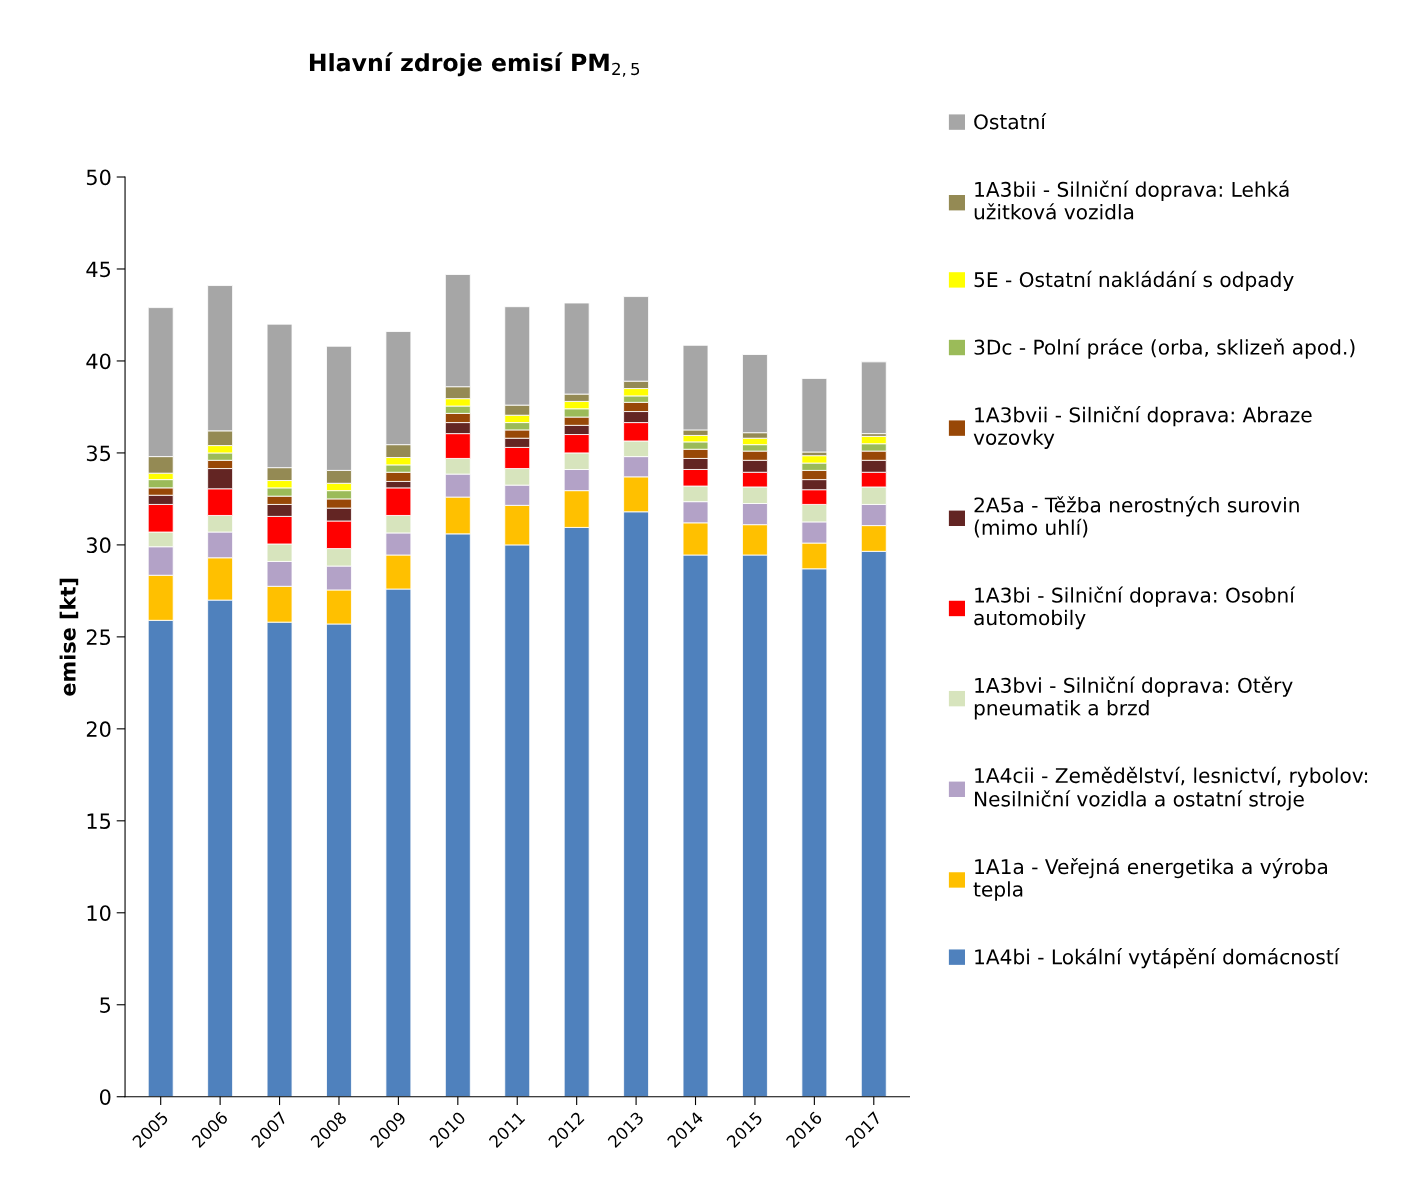 This screenshot has height=1196, width=1421. Describe the element at coordinates (1164, 348) in the screenshot. I see `legend-label: 3Dc - Polní práce (orba, sklizeň apod.)` at that location.